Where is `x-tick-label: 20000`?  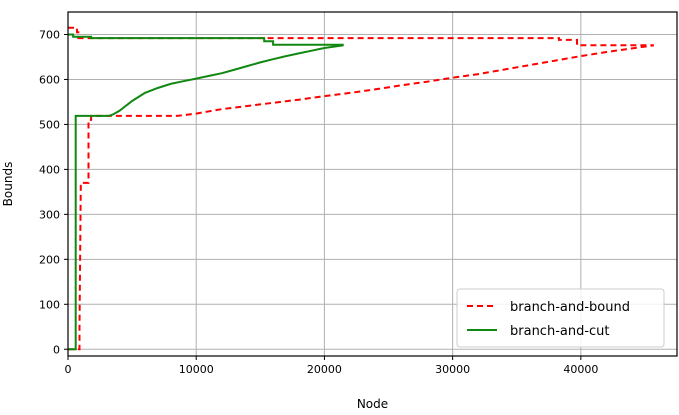 x-tick-label: 20000 is located at coordinates (324, 369).